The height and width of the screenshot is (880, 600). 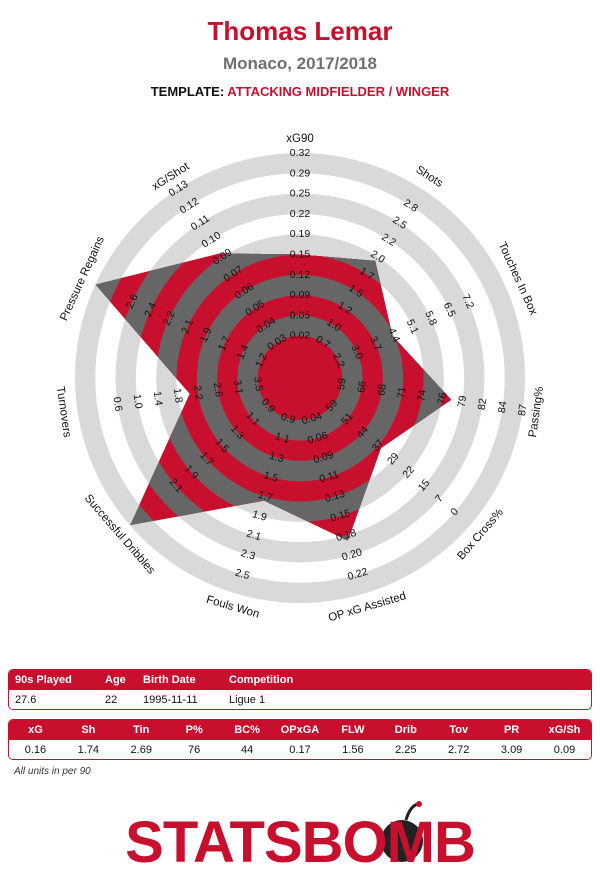 I want to click on radar-tick-label: 66, so click(x=362, y=386).